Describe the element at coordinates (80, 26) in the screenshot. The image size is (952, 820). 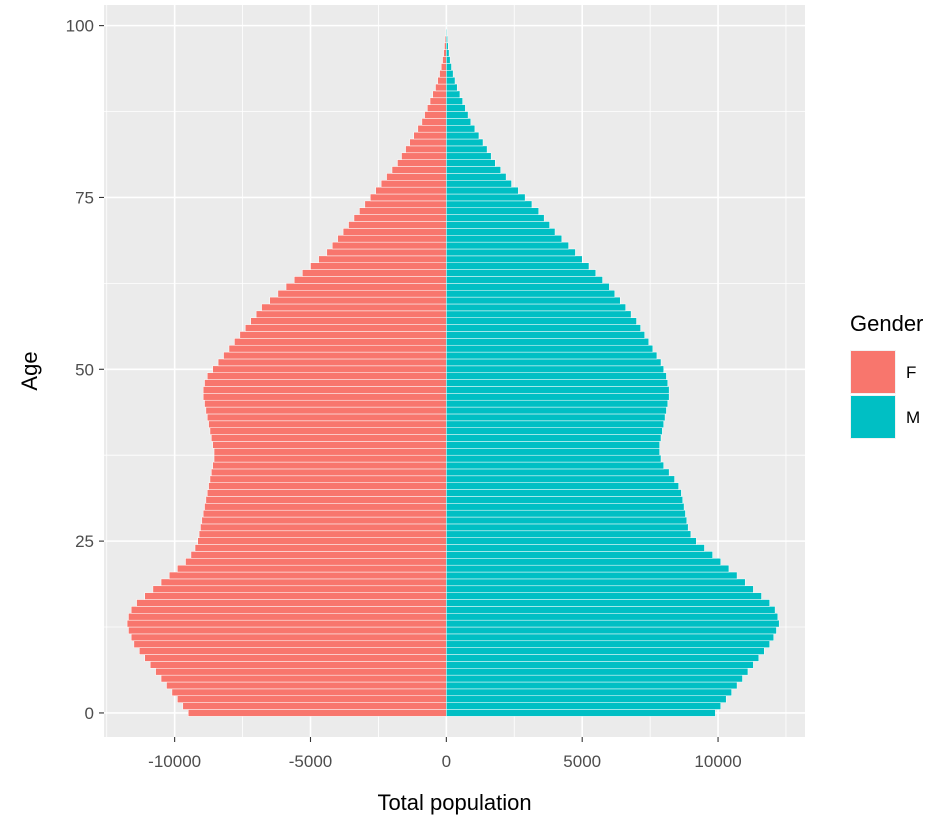
I see `y-tick-label: 100` at that location.